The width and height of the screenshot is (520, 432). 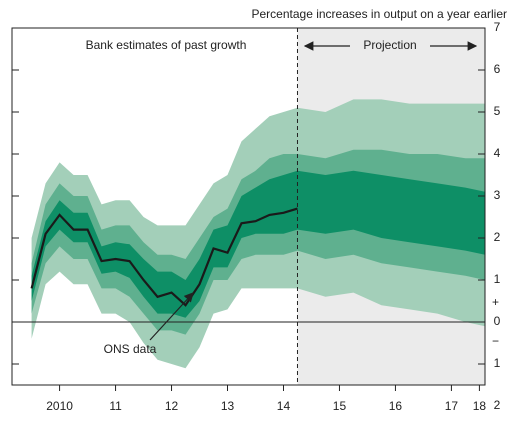 What do you see at coordinates (497, 27) in the screenshot?
I see `y-tick-label: 7` at bounding box center [497, 27].